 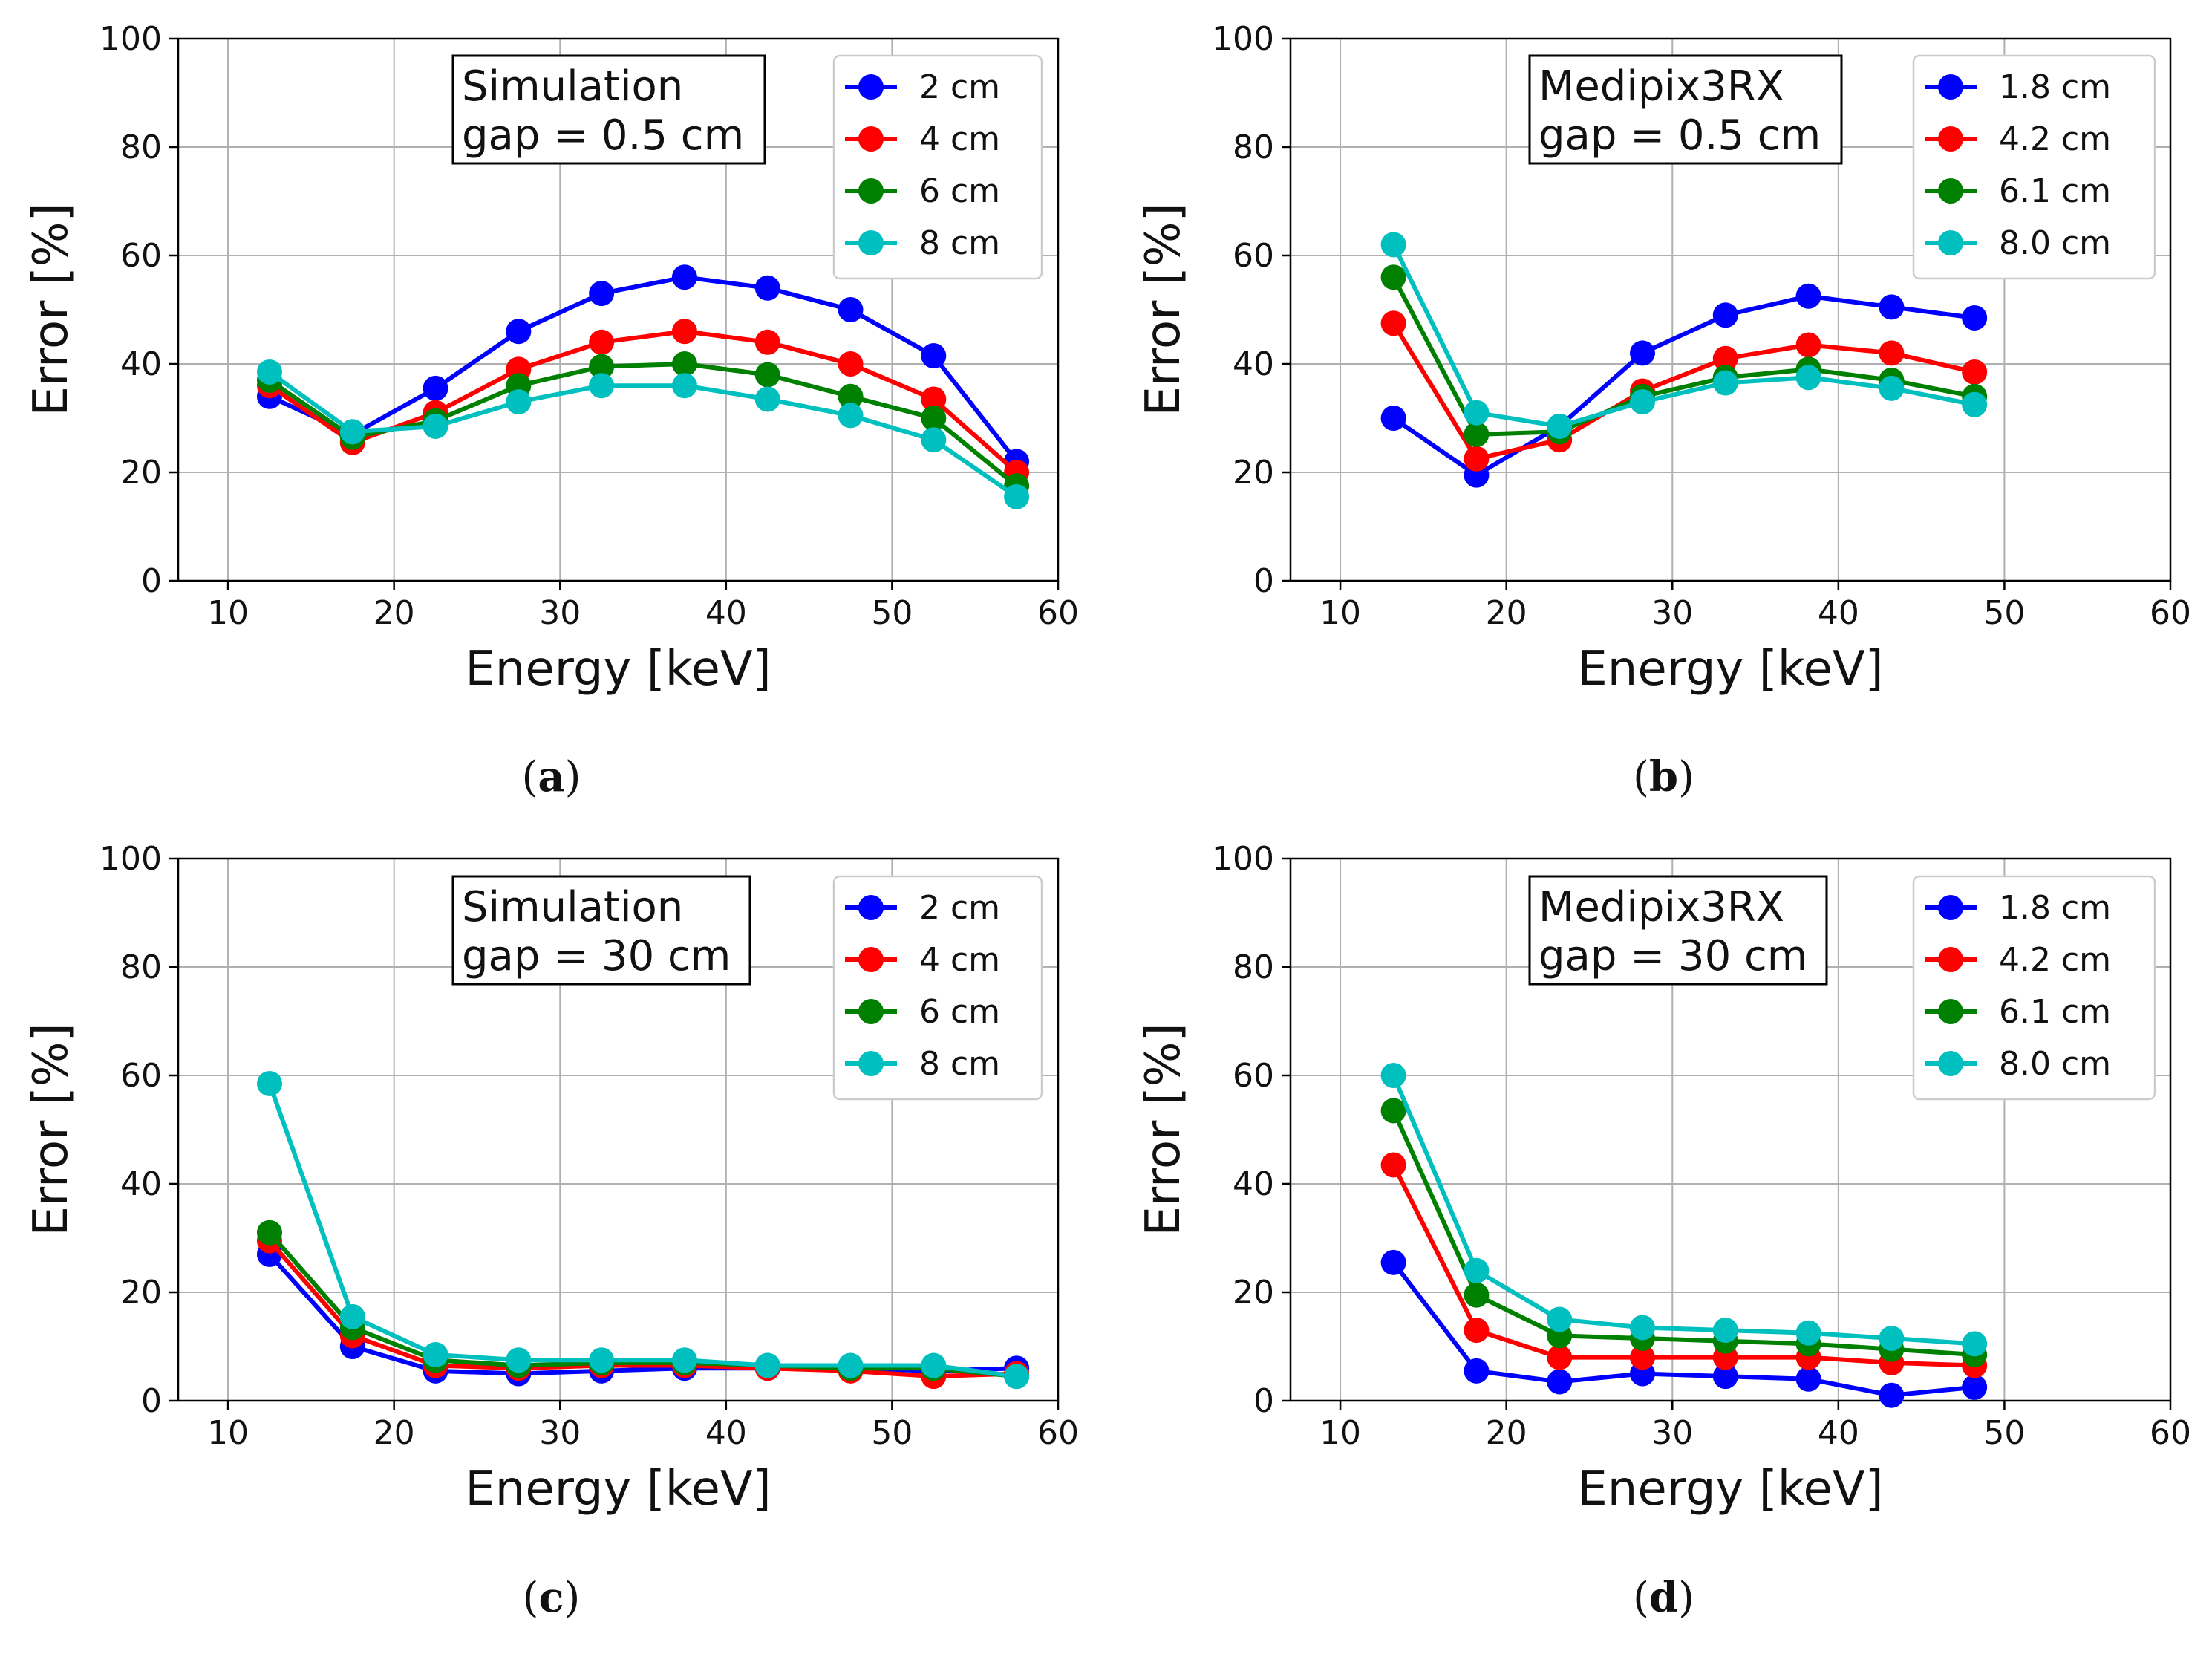 I want to click on series-line-4cm, so click(x=642, y=1309).